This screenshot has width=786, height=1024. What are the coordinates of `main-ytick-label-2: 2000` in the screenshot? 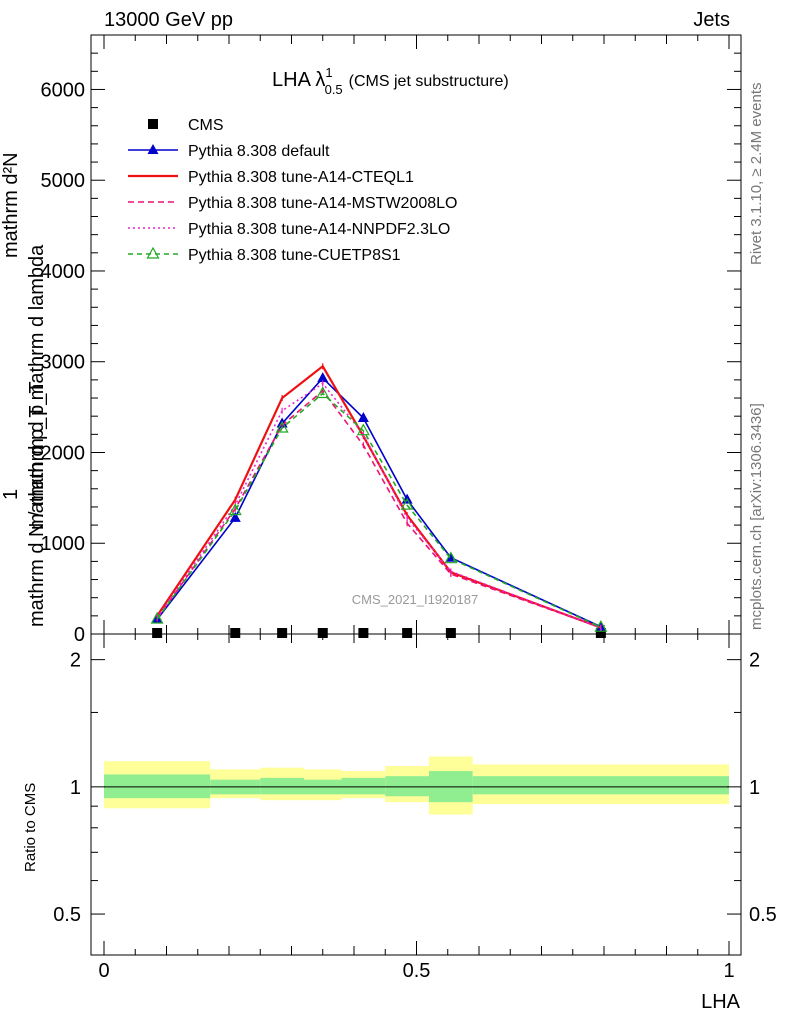 It's located at (63, 453).